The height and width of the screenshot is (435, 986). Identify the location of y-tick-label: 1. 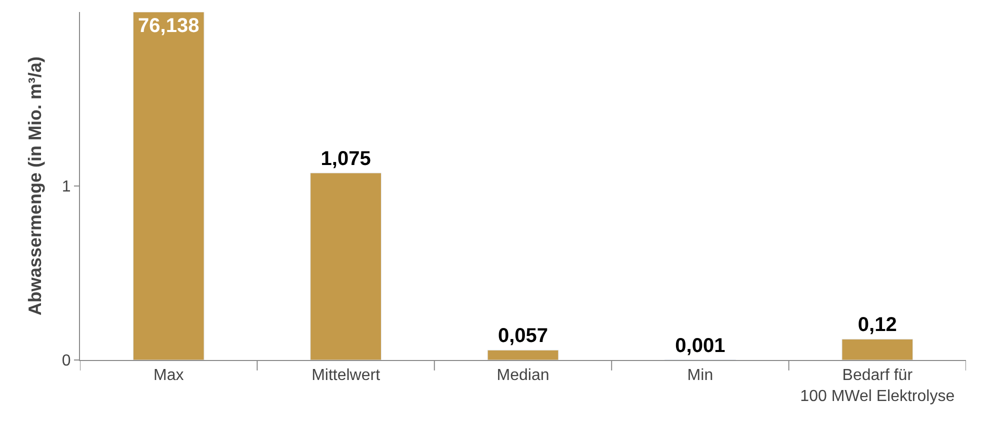
(66, 187).